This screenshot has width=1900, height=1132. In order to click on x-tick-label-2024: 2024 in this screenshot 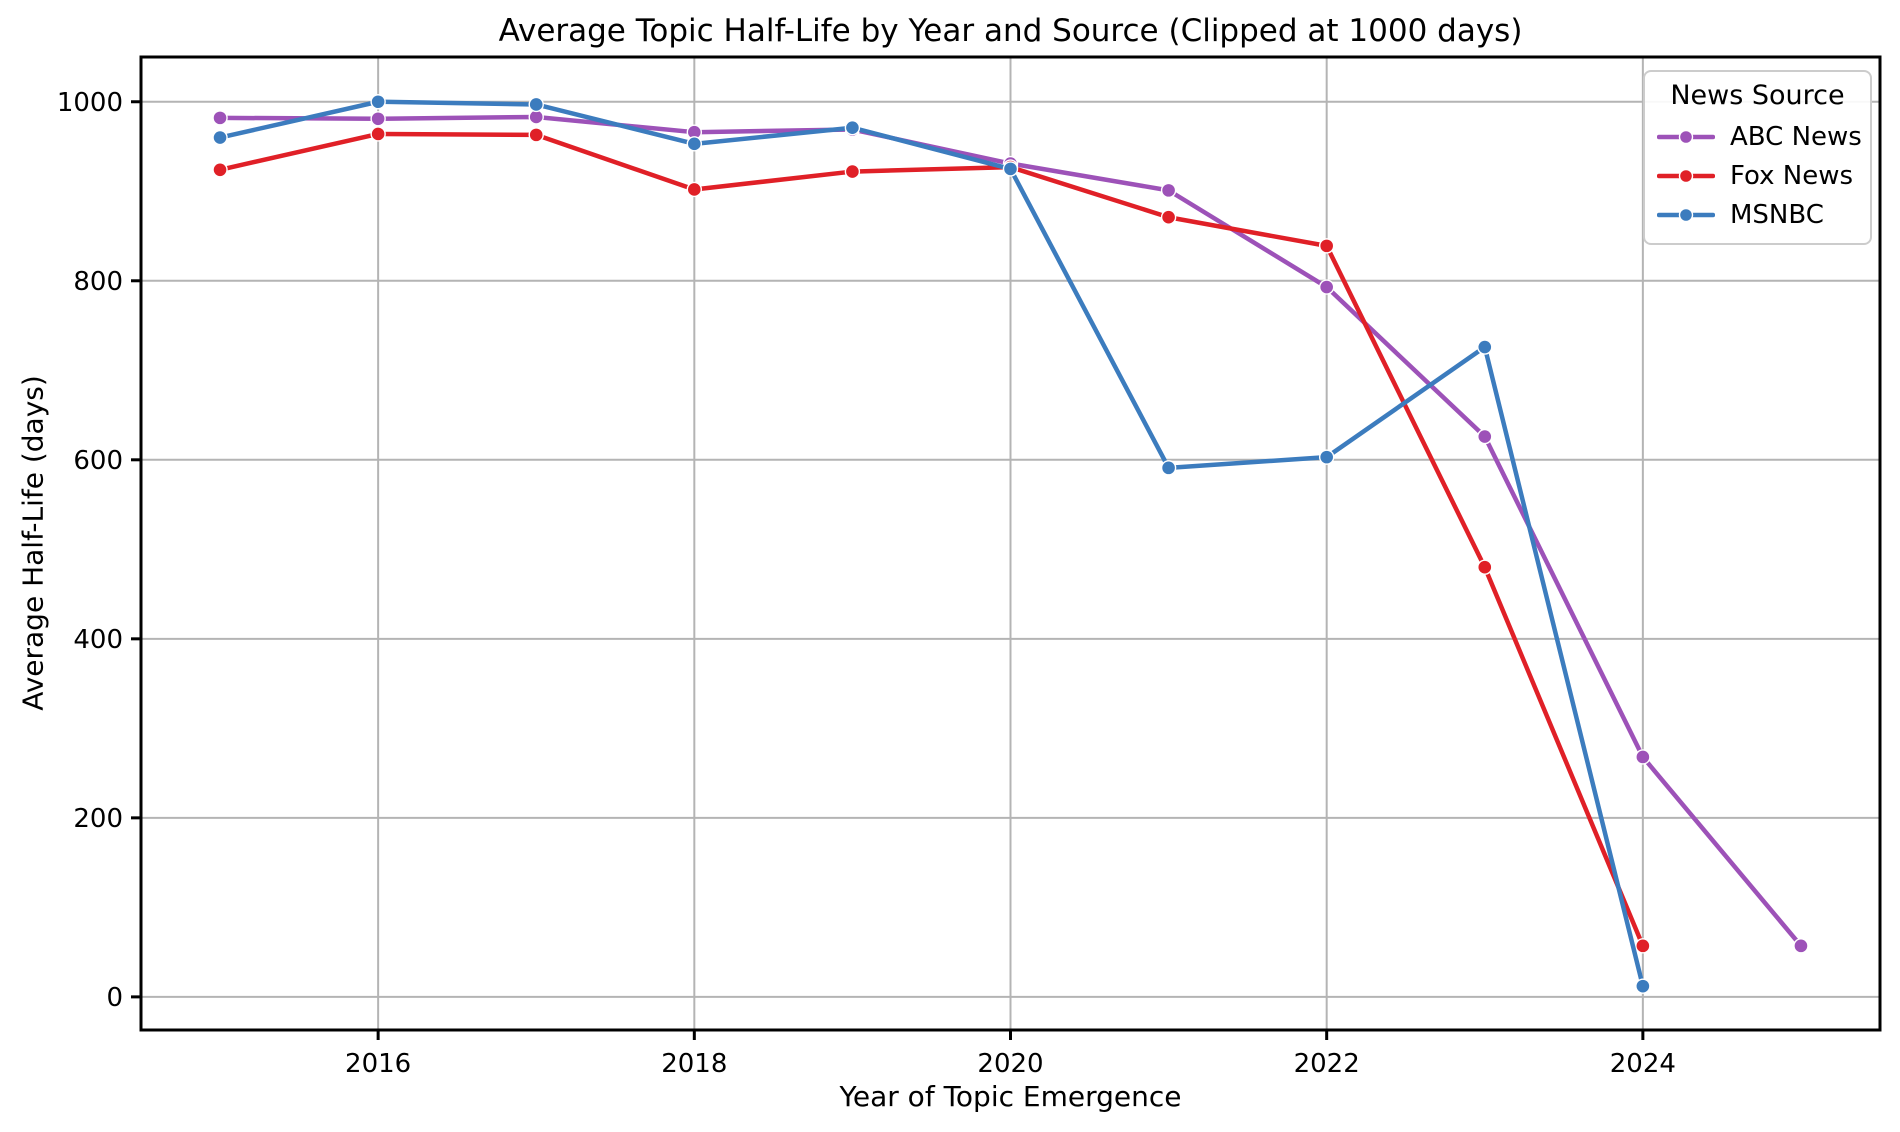, I will do `click(1643, 1064)`.